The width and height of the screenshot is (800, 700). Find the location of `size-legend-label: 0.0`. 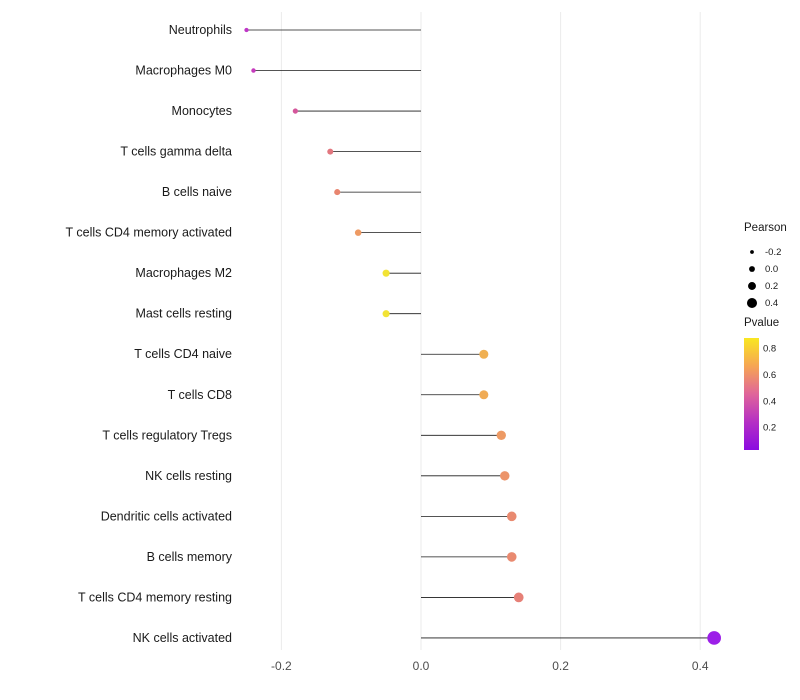

size-legend-label: 0.0 is located at coordinates (771, 269).